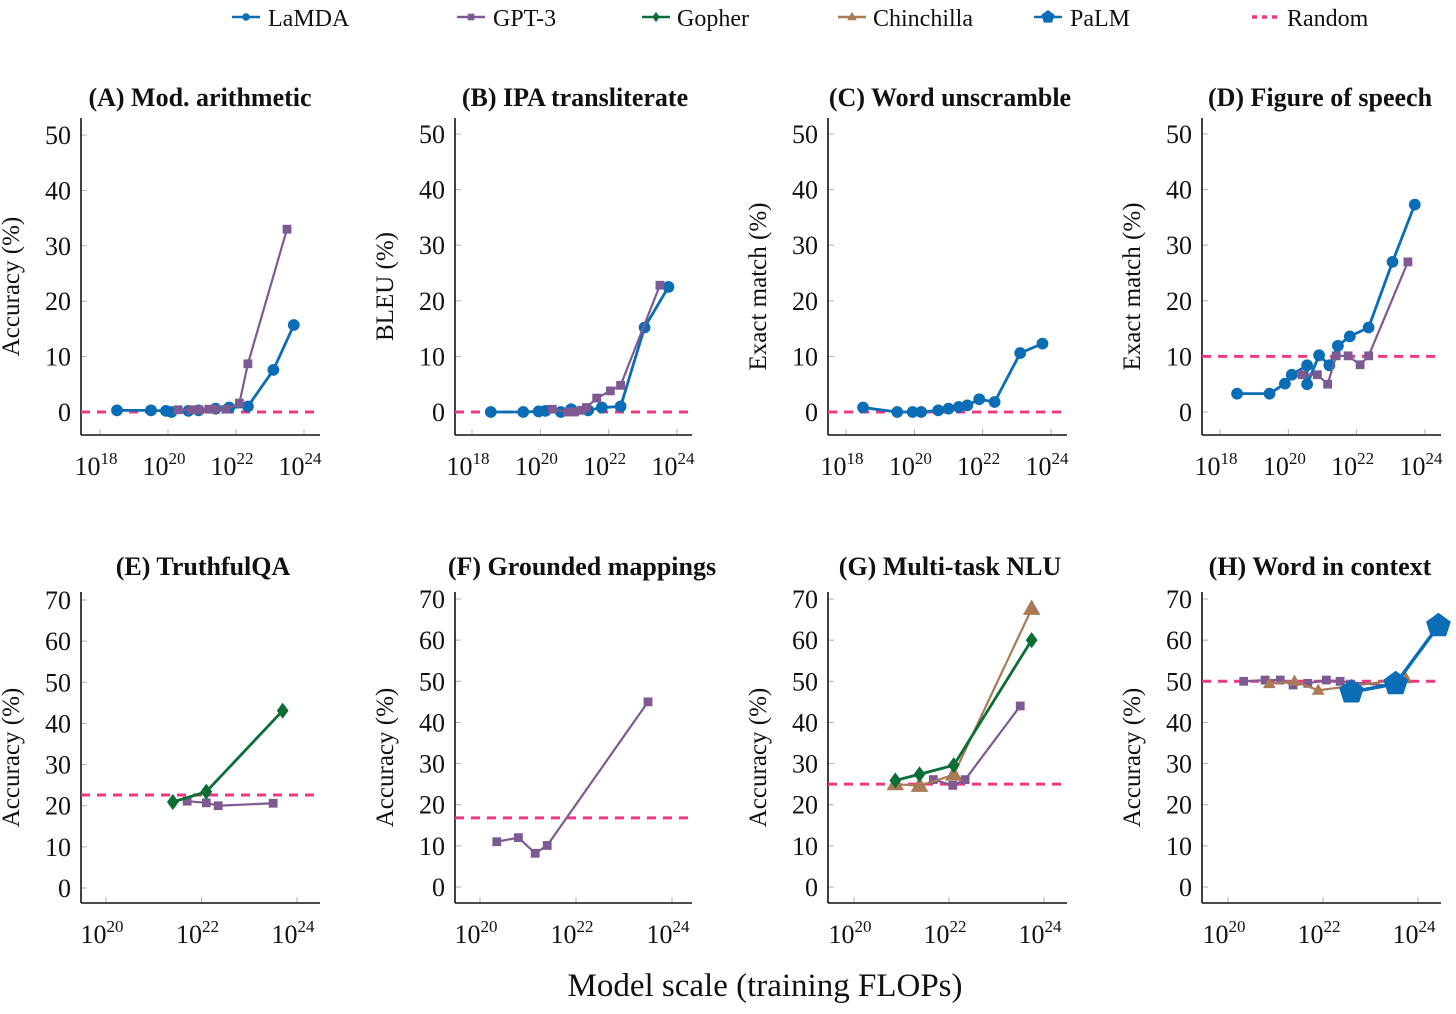  What do you see at coordinates (432, 599) in the screenshot?
I see `y-tick-label: 70` at bounding box center [432, 599].